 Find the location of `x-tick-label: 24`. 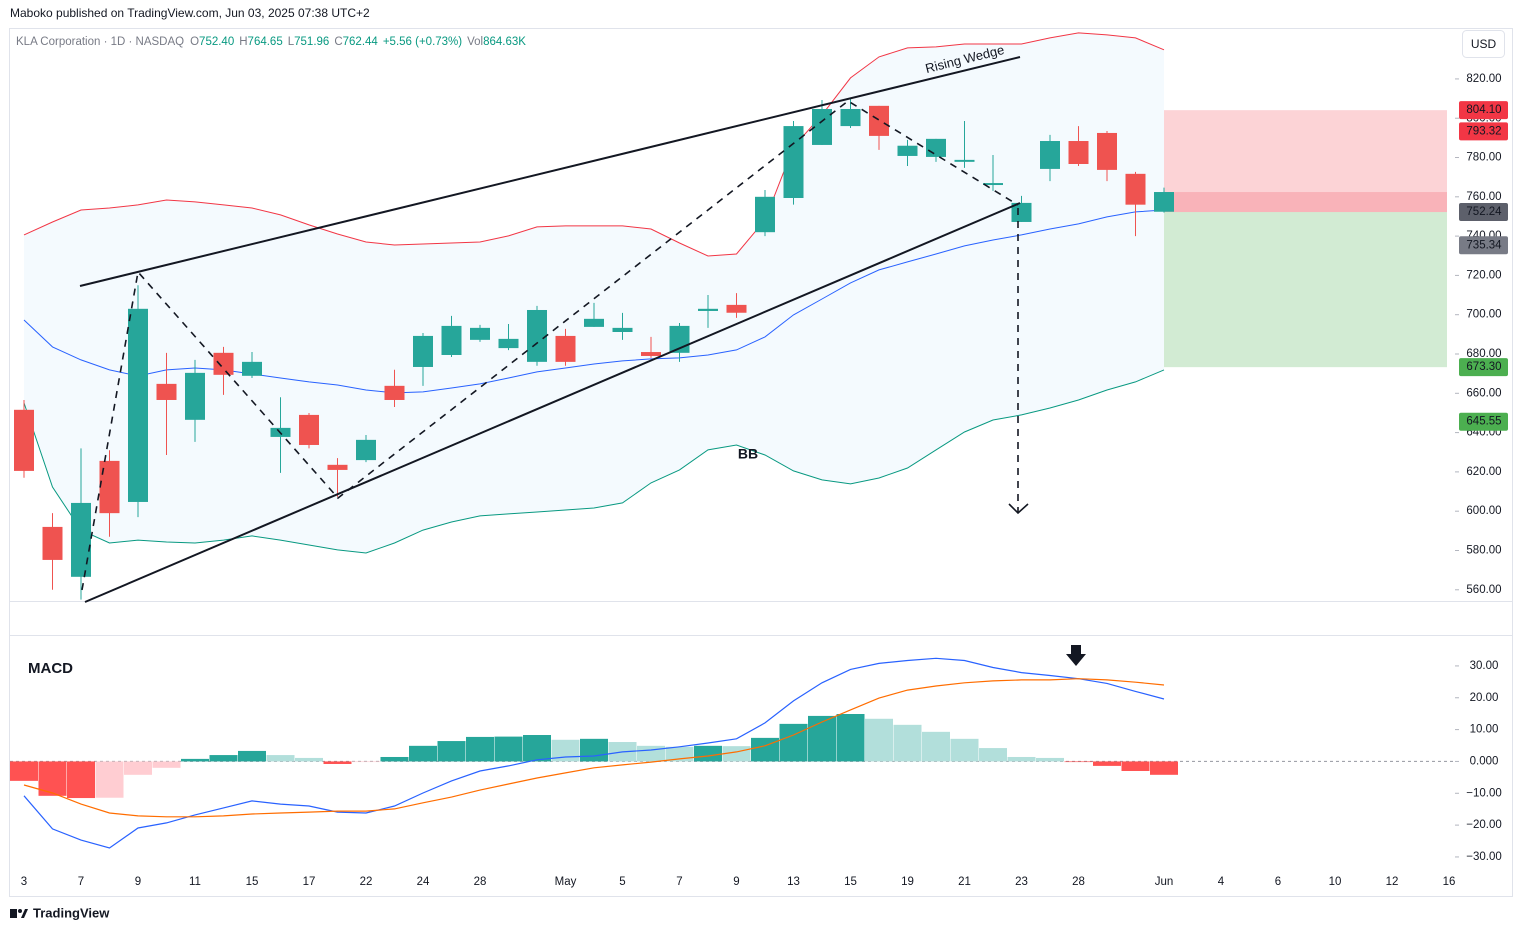

x-tick-label: 24 is located at coordinates (423, 882).